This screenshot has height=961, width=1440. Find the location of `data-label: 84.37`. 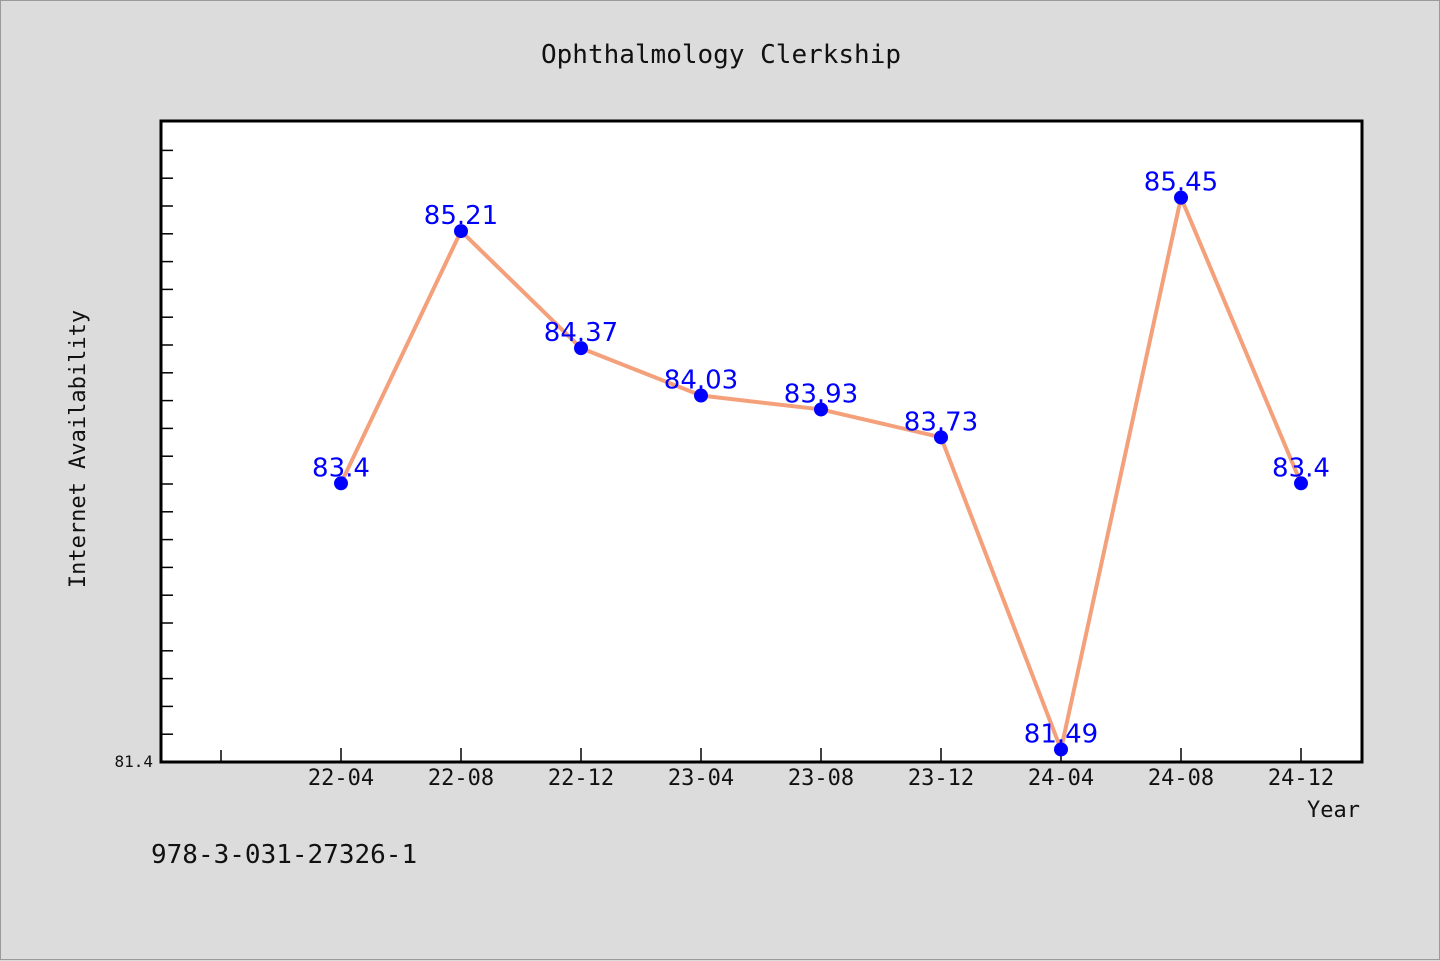

data-label: 84.37 is located at coordinates (581, 333).